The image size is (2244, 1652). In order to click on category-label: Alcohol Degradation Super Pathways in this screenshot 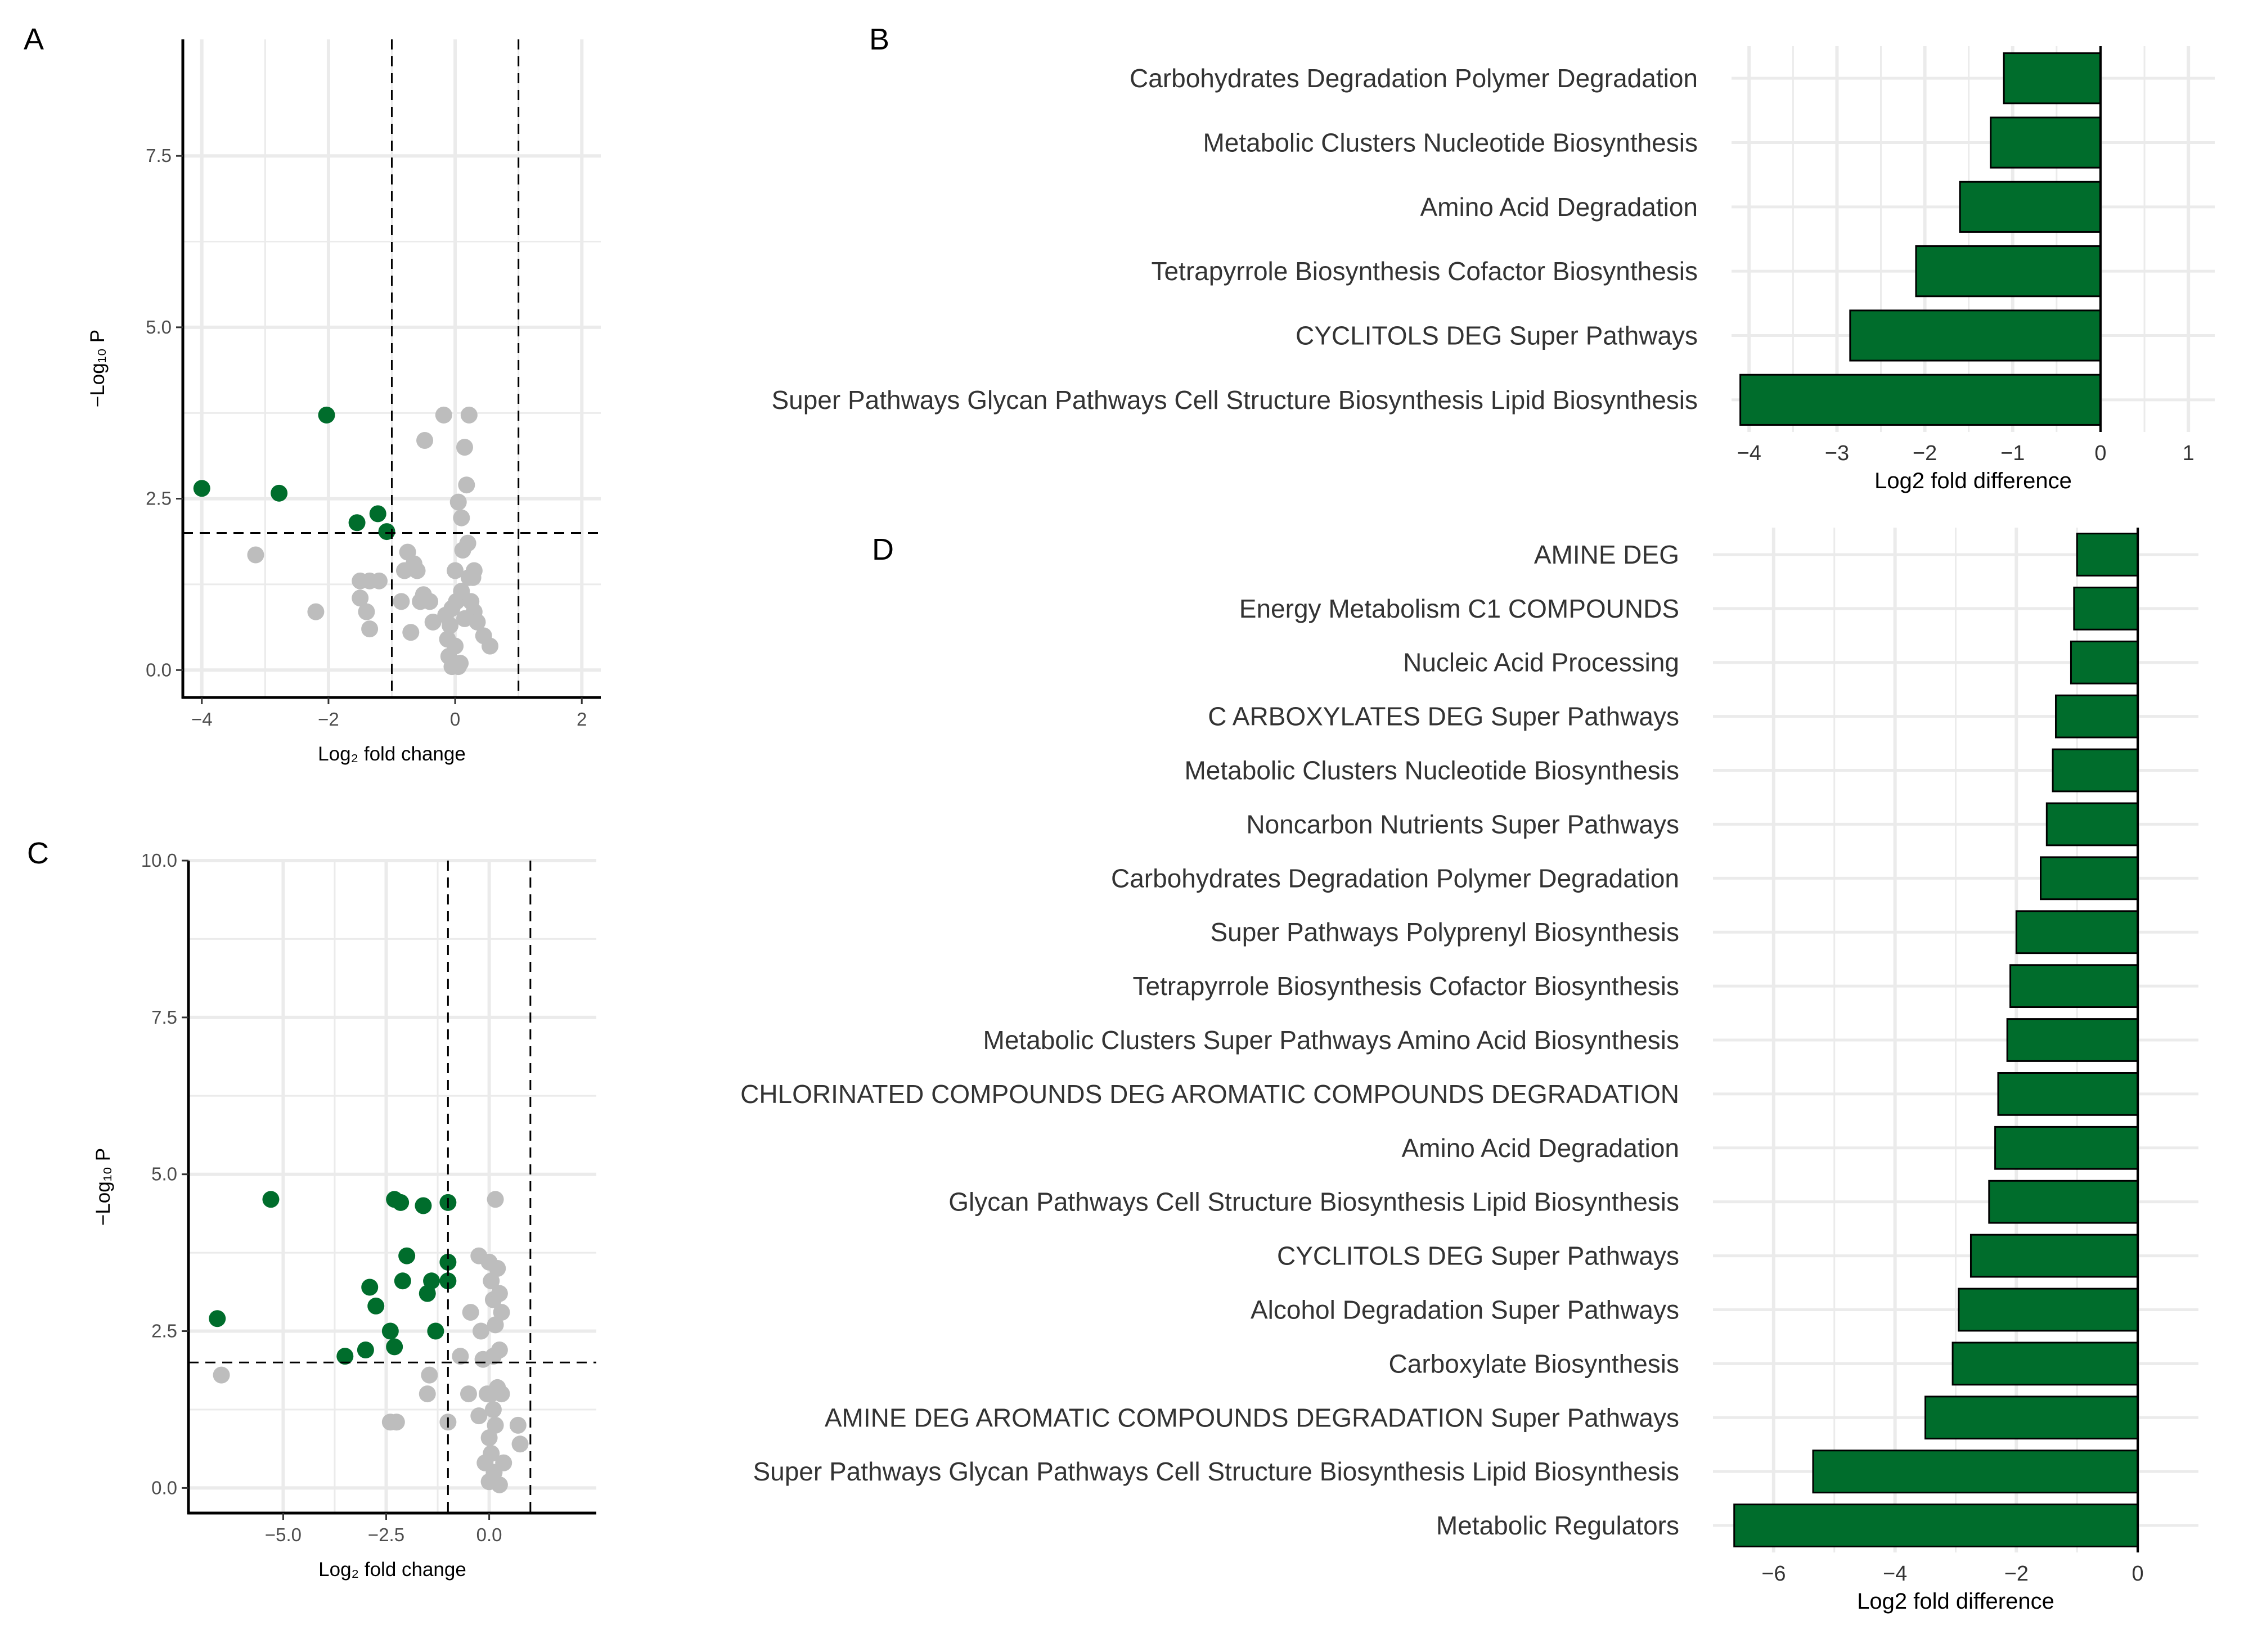, I will do `click(1465, 1309)`.